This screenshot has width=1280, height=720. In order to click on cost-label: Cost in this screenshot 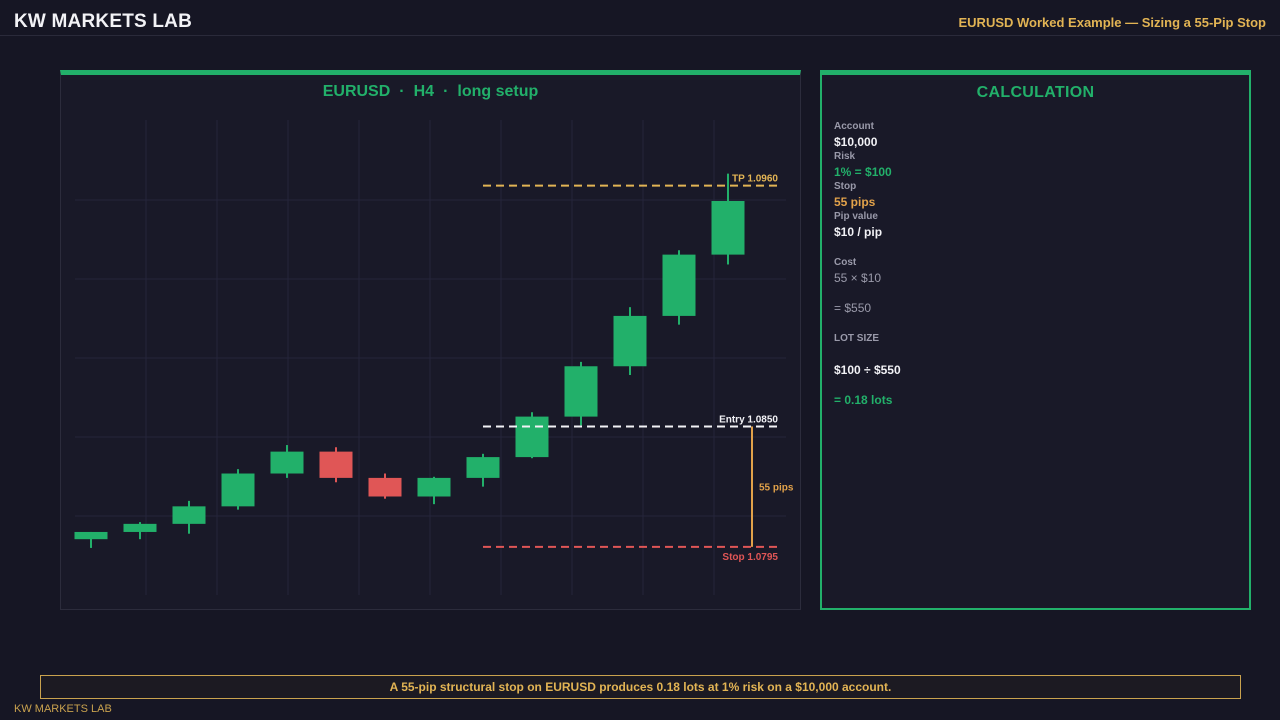, I will do `click(845, 262)`.